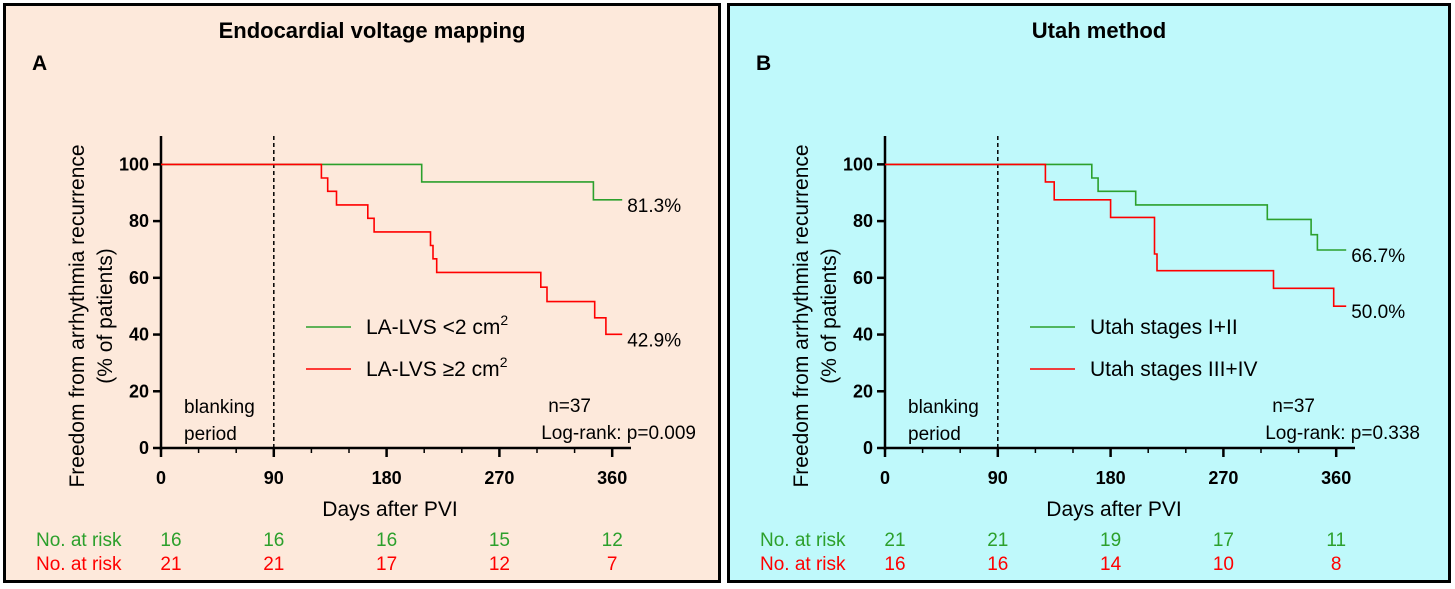 This screenshot has width=1455, height=589. I want to click on risk-value: 11, so click(1336, 540).